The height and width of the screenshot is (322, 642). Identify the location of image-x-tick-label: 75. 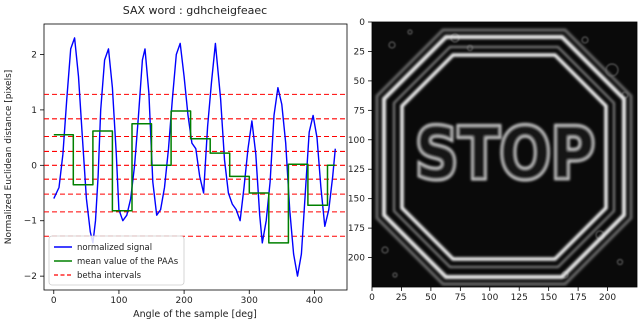
(460, 298).